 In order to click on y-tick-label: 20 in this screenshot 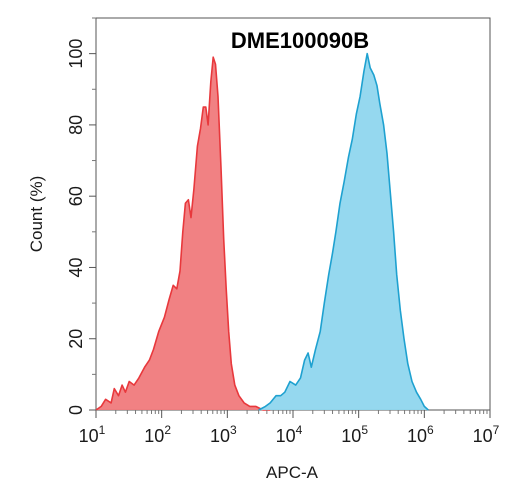, I will do `click(76, 339)`.